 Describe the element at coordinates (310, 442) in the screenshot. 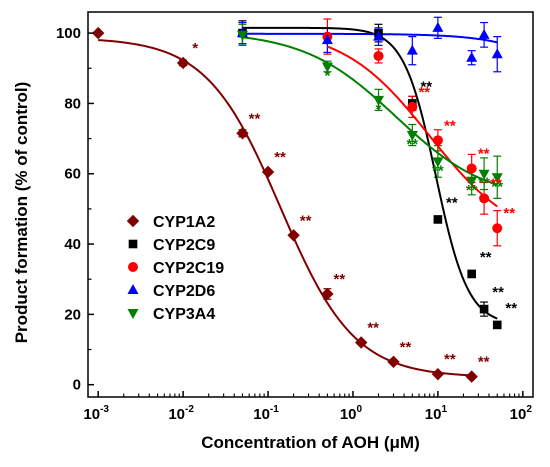

I see `x-axis-title: Concentration of AOH (μM)` at that location.